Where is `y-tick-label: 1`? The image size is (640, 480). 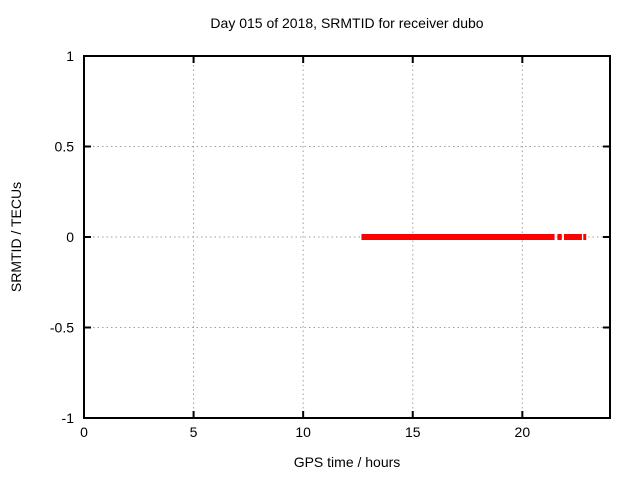
y-tick-label: 1 is located at coordinates (70, 56).